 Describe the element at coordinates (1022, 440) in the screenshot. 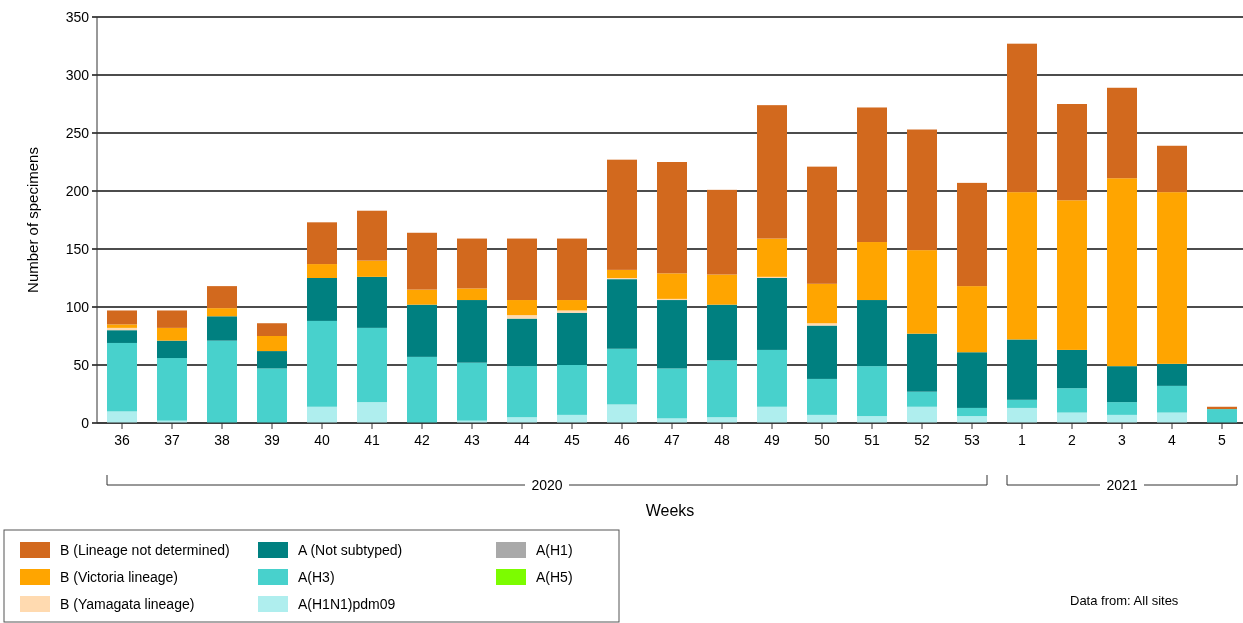

I see `x-tick-label: 1` at that location.